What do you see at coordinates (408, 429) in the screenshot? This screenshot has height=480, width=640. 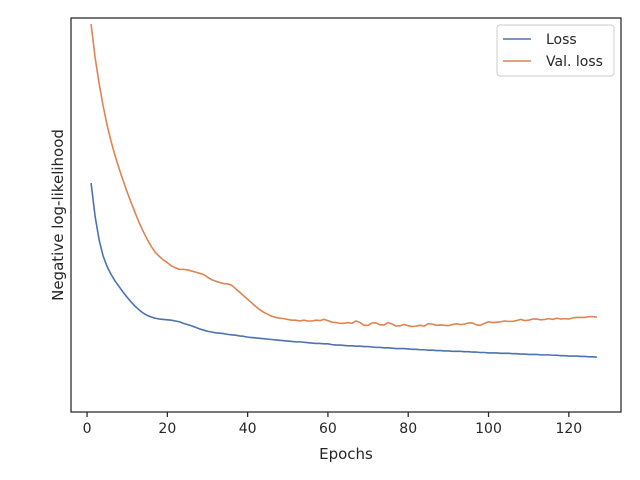 I see `x-tick-label: 80` at bounding box center [408, 429].